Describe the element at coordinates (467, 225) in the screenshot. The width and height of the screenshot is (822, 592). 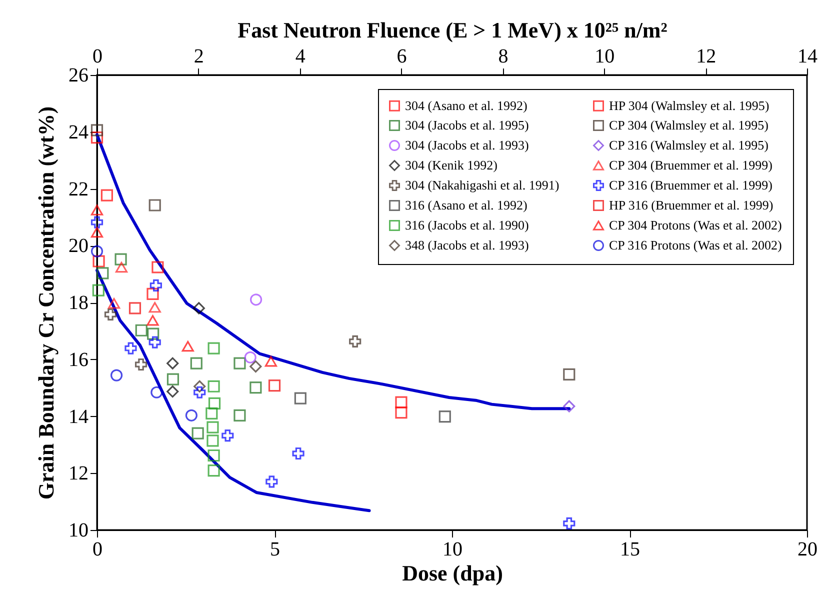
I see `legend-label: 316 (Jacobs et al. 1990)` at that location.